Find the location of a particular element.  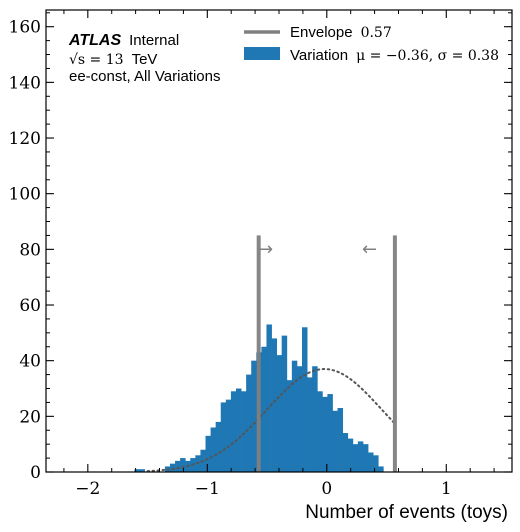

x-tick-label: 0 is located at coordinates (326, 489).